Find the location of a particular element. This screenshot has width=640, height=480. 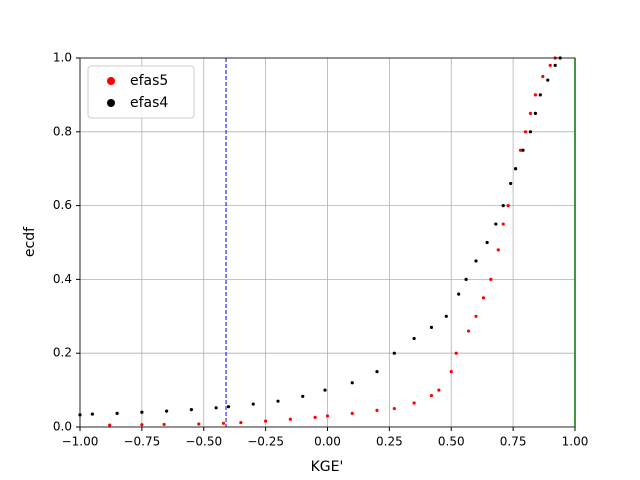

legend-label: efas4 is located at coordinates (149, 103).